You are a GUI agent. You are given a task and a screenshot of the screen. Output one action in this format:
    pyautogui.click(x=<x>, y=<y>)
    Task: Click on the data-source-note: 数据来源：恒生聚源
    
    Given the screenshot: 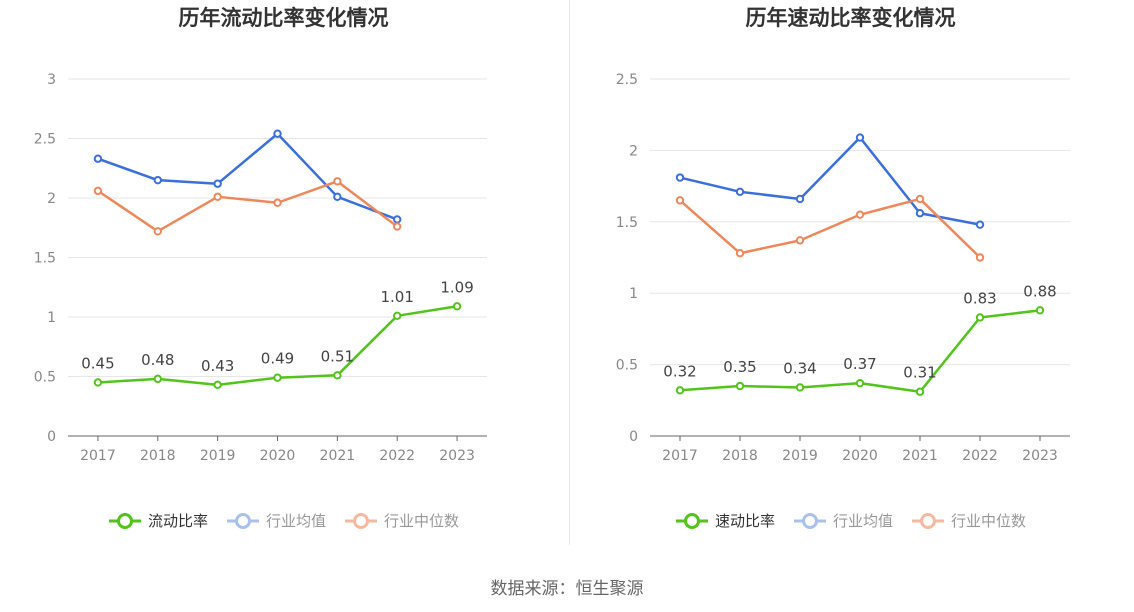 What is the action you would take?
    pyautogui.click(x=567, y=589)
    